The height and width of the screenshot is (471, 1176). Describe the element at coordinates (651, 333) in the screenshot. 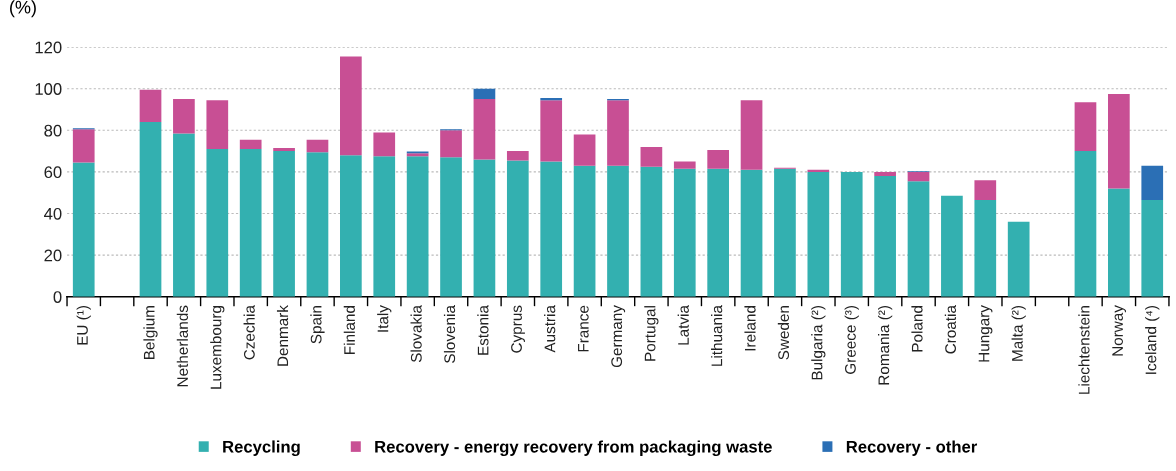

I see `x-tick-label: Portugal` at that location.